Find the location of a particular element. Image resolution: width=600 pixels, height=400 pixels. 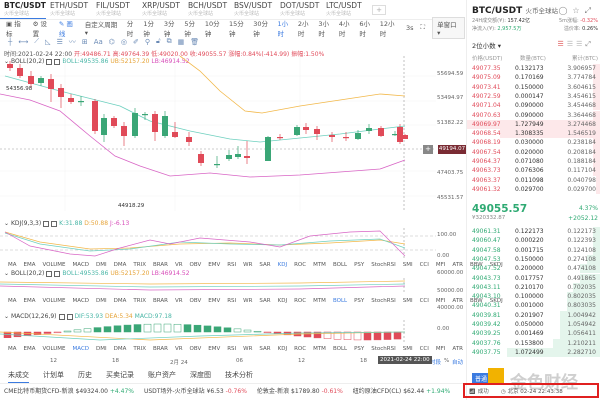

period-option: 30分钟 is located at coordinates (261, 28).